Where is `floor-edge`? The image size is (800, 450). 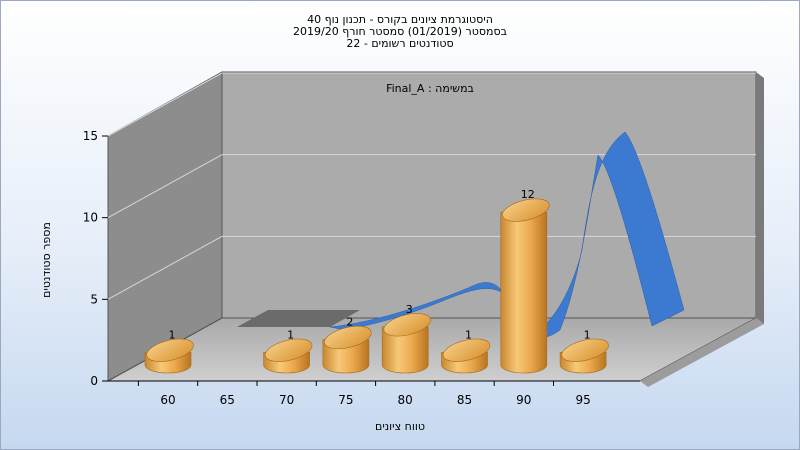 floor-edge is located at coordinates (702, 352).